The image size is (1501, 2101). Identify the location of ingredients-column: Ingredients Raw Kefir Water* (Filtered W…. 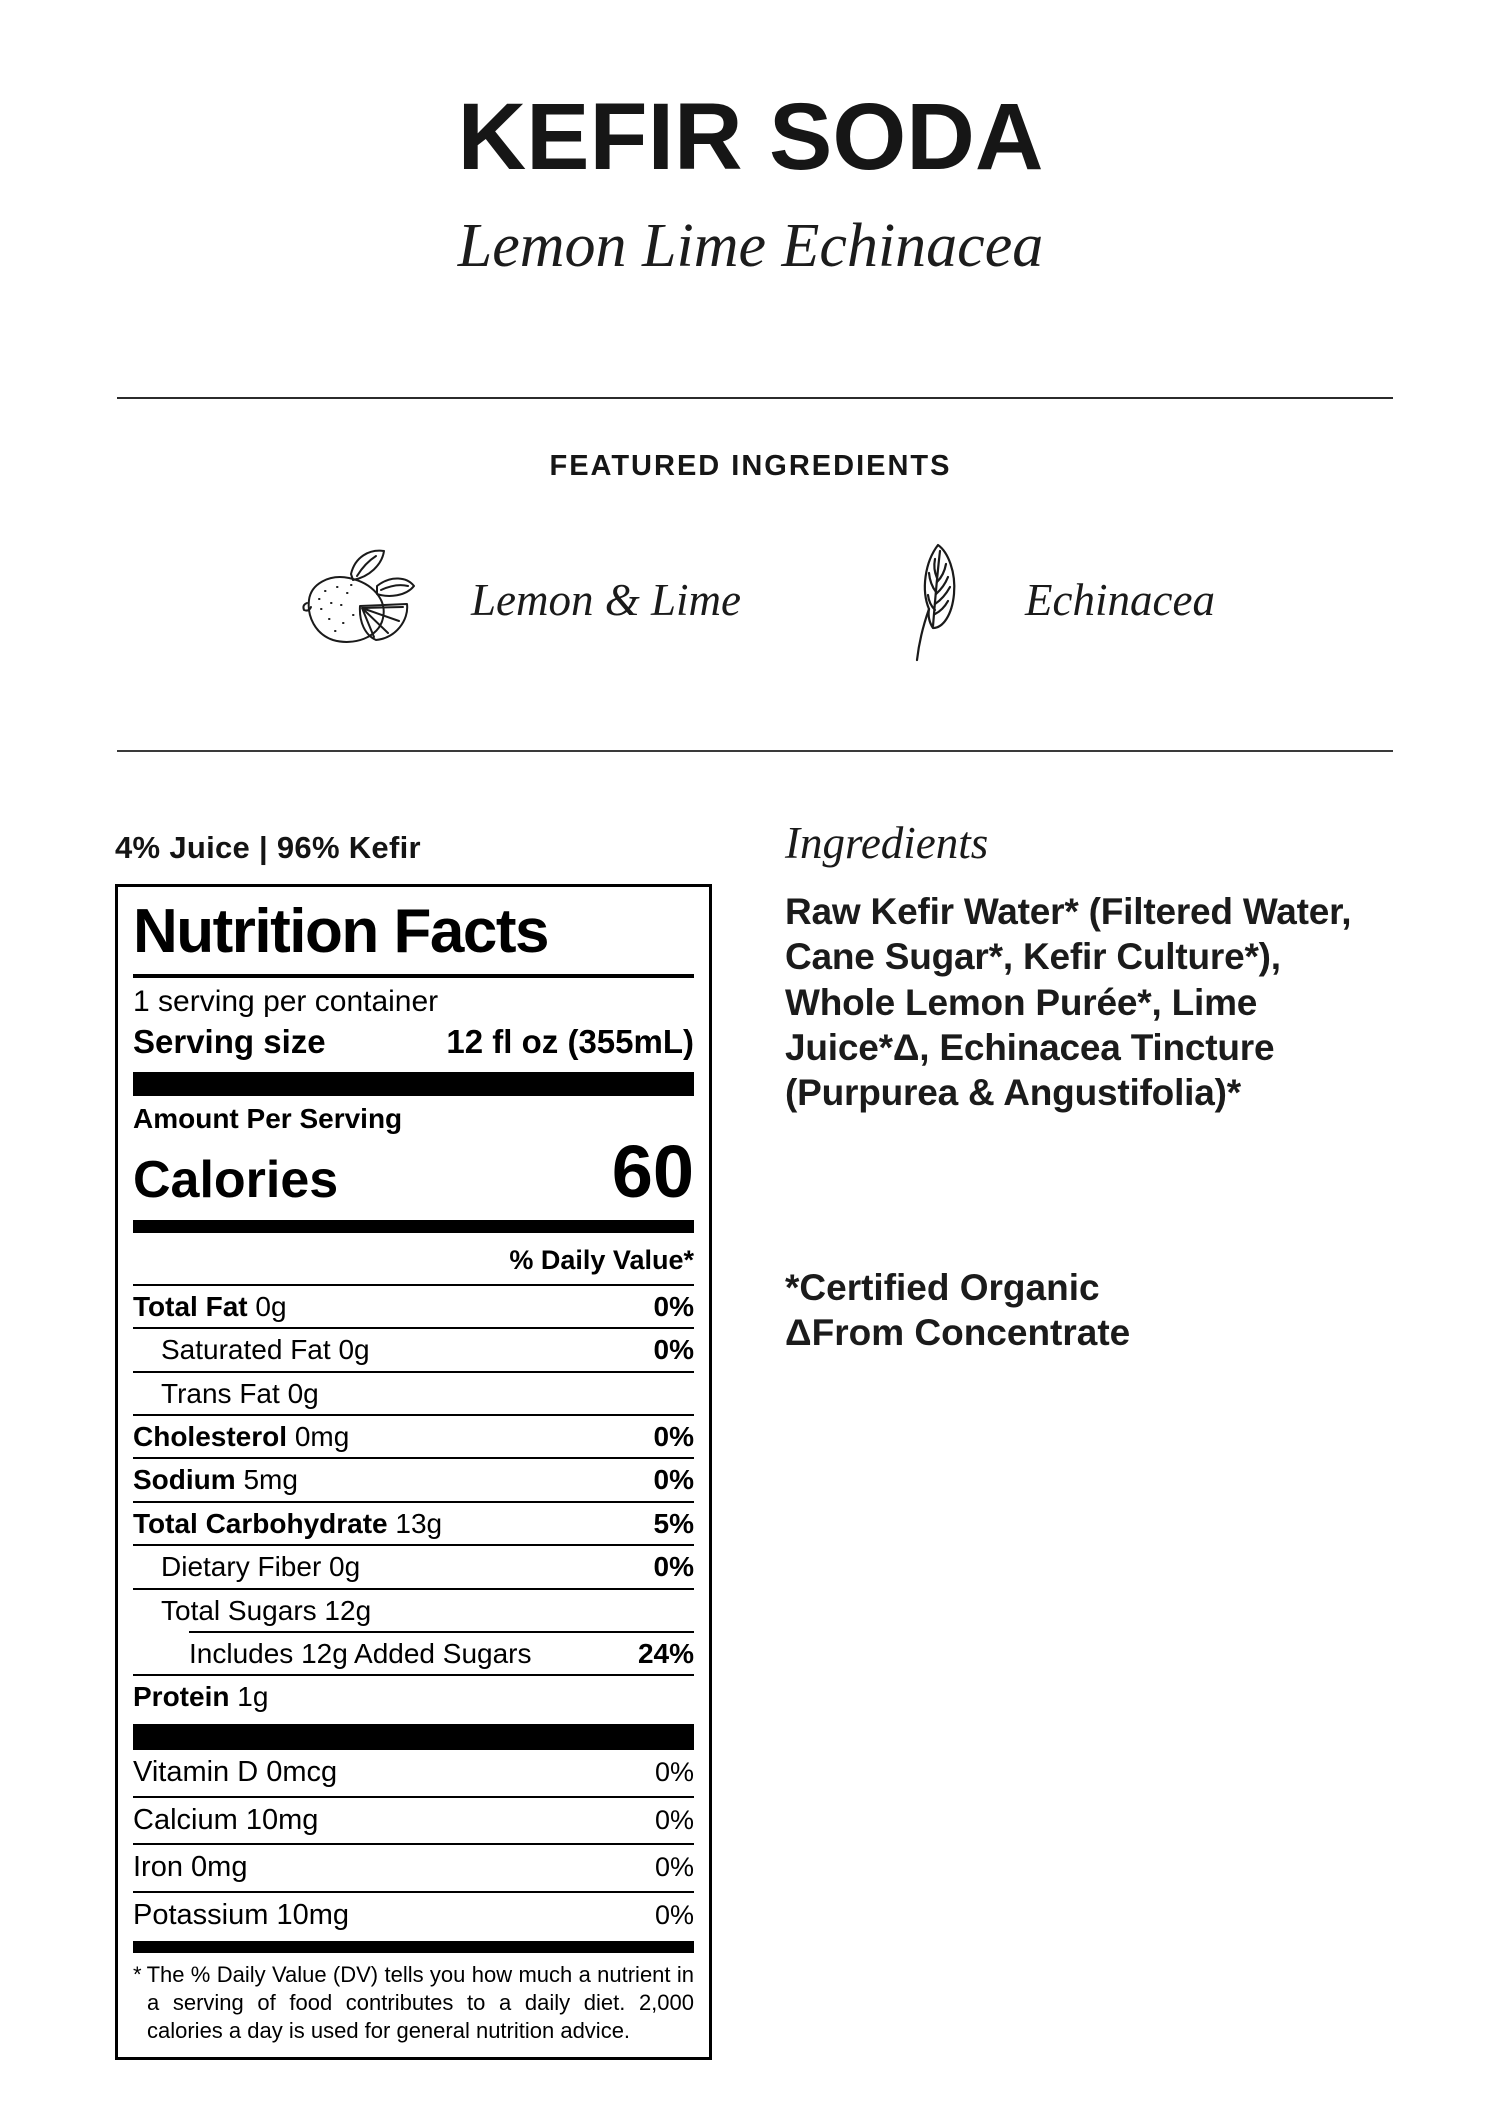
(1125, 1086).